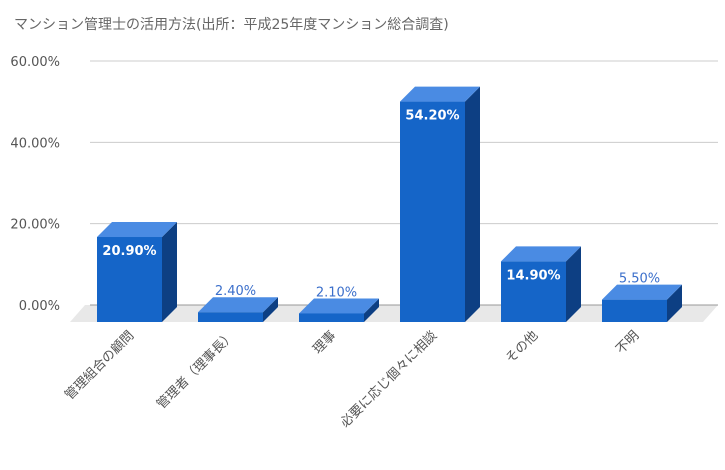  What do you see at coordinates (324, 342) in the screenshot?
I see `x-tick-label: 理事` at bounding box center [324, 342].